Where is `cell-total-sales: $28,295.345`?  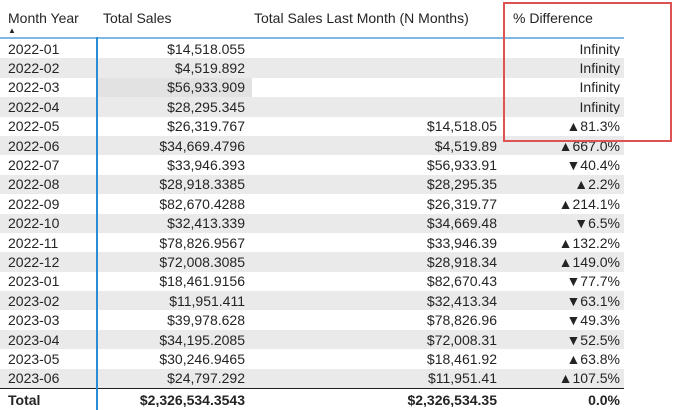 cell-total-sales: $28,295.345 is located at coordinates (206, 106).